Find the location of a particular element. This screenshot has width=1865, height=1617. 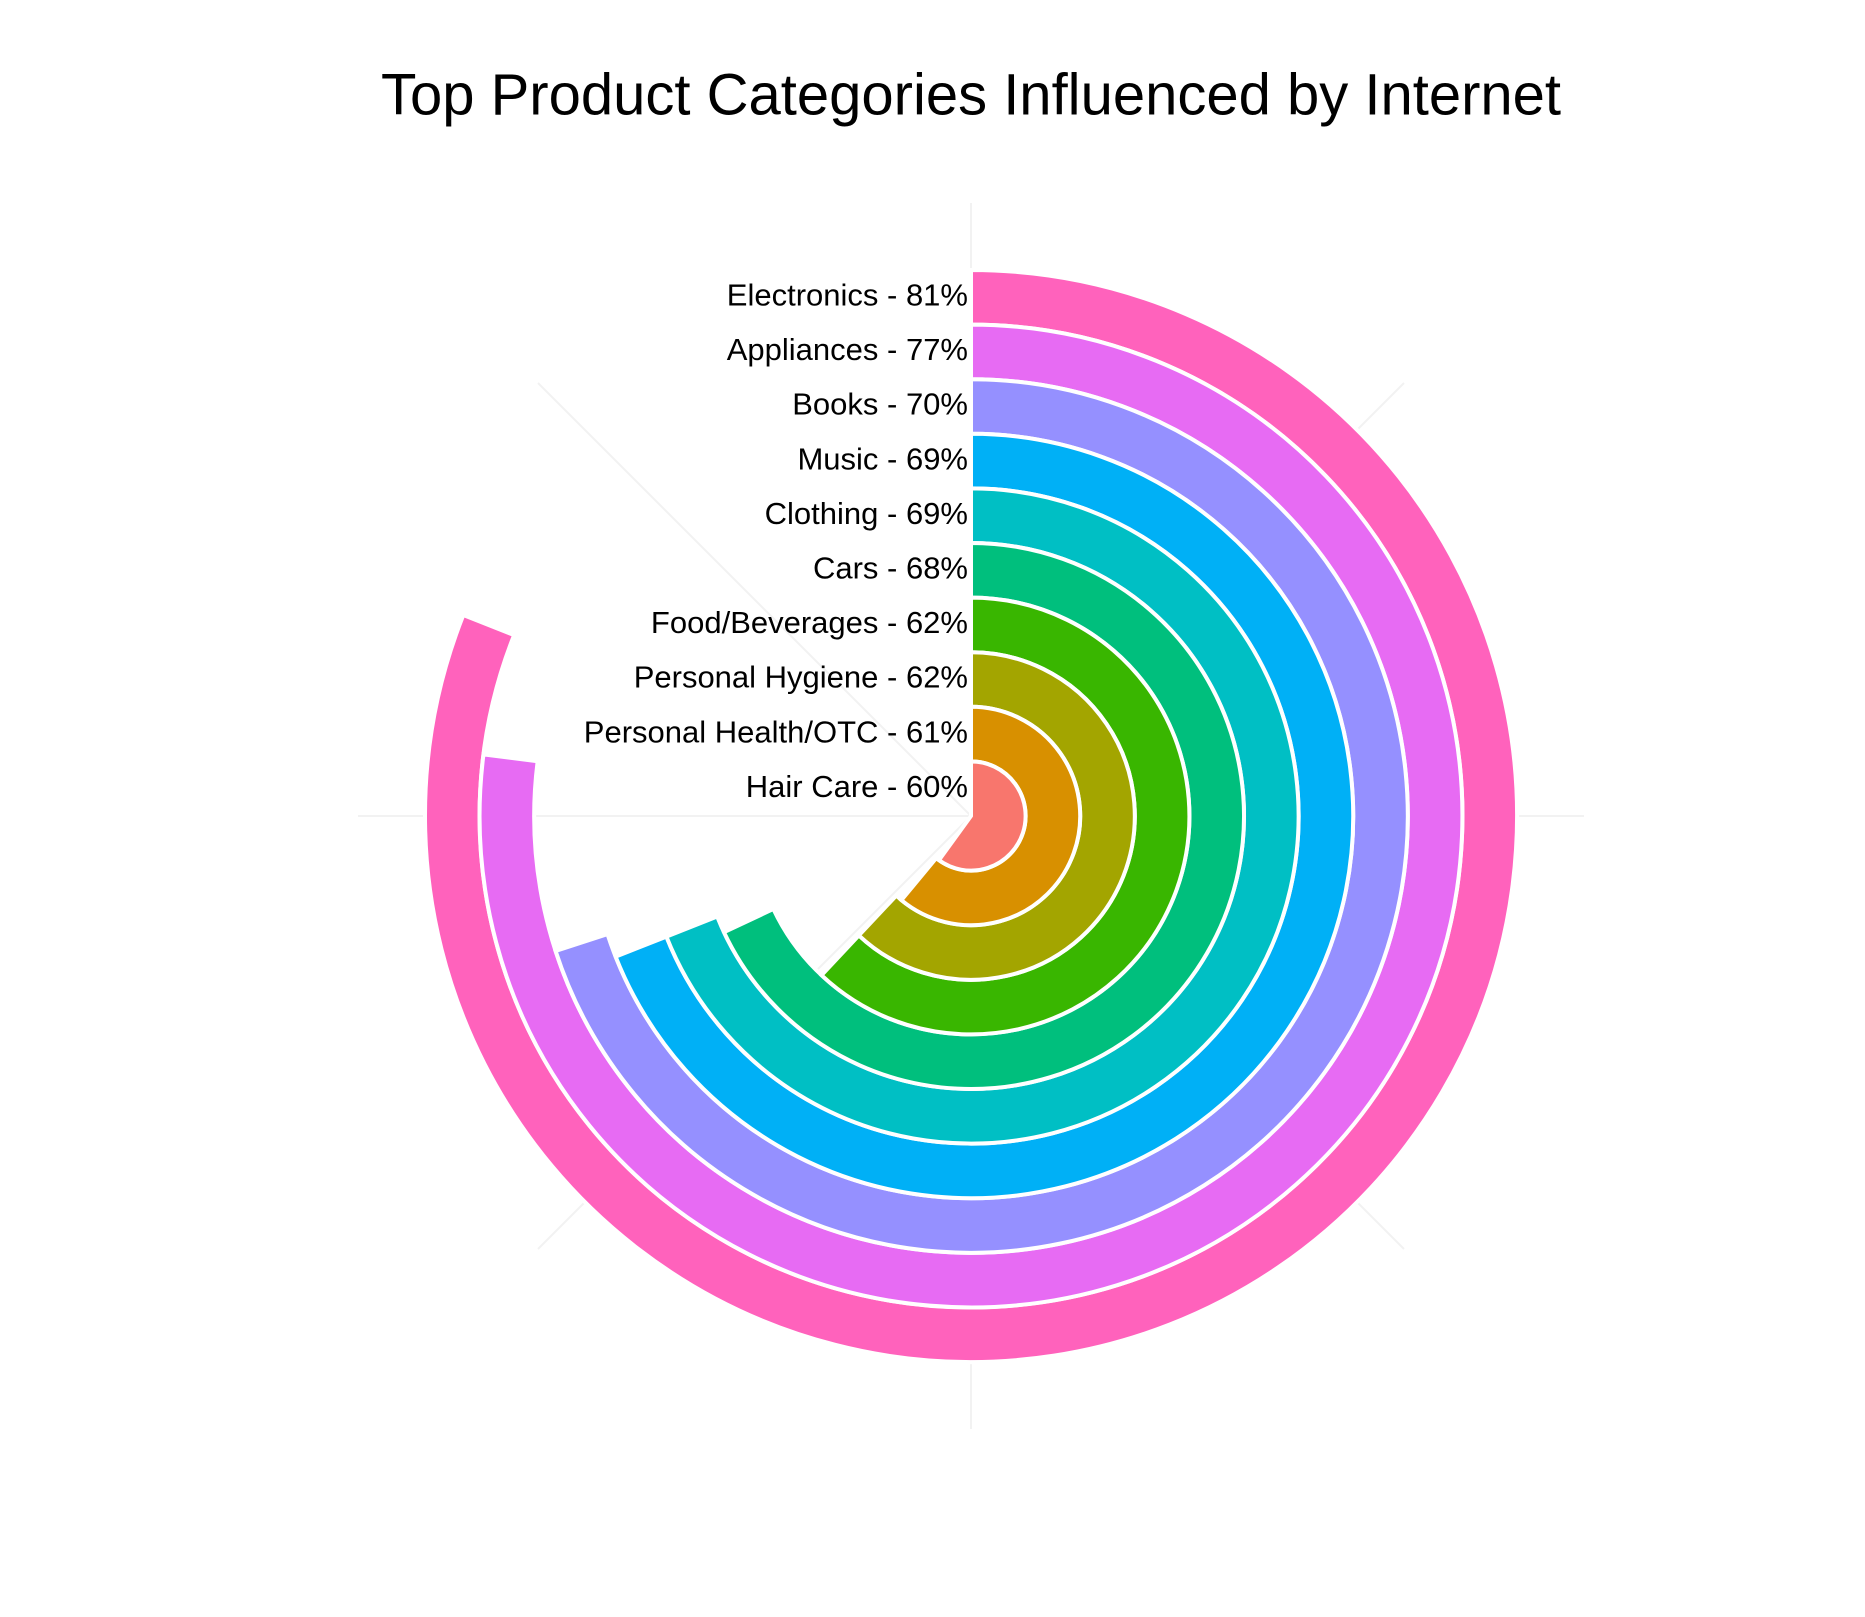

data-label: Personal Hygiene - 62% is located at coordinates (801, 677).